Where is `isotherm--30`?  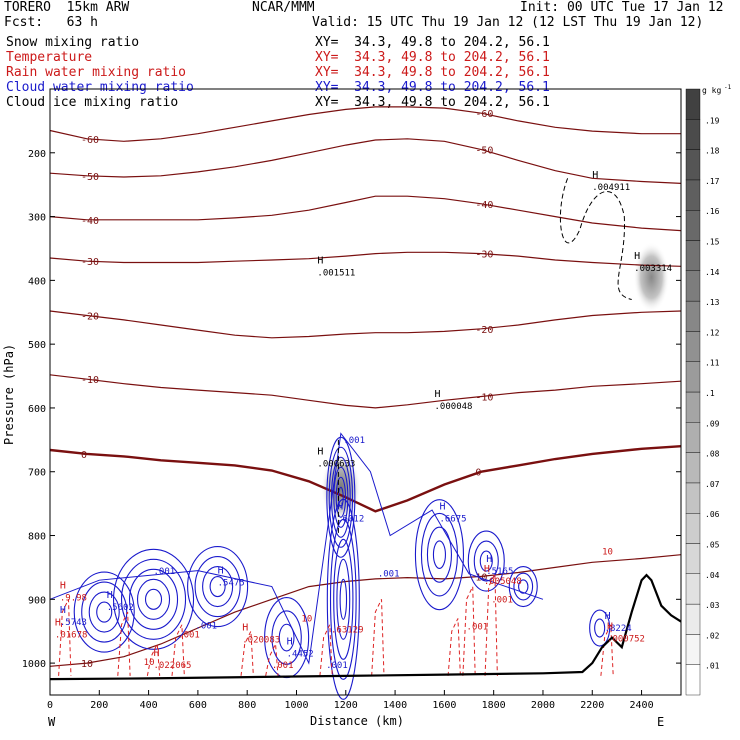 isotherm--30 is located at coordinates (365, 259).